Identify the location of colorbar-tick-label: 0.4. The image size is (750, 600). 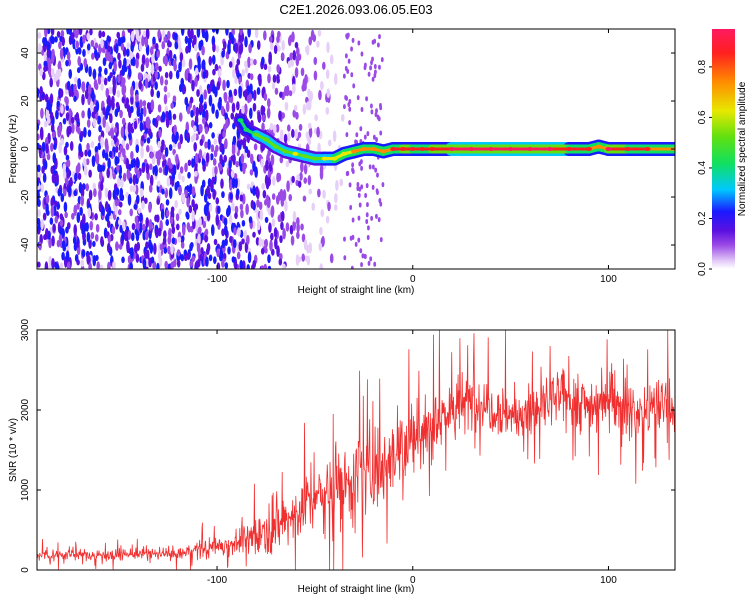
(702, 168).